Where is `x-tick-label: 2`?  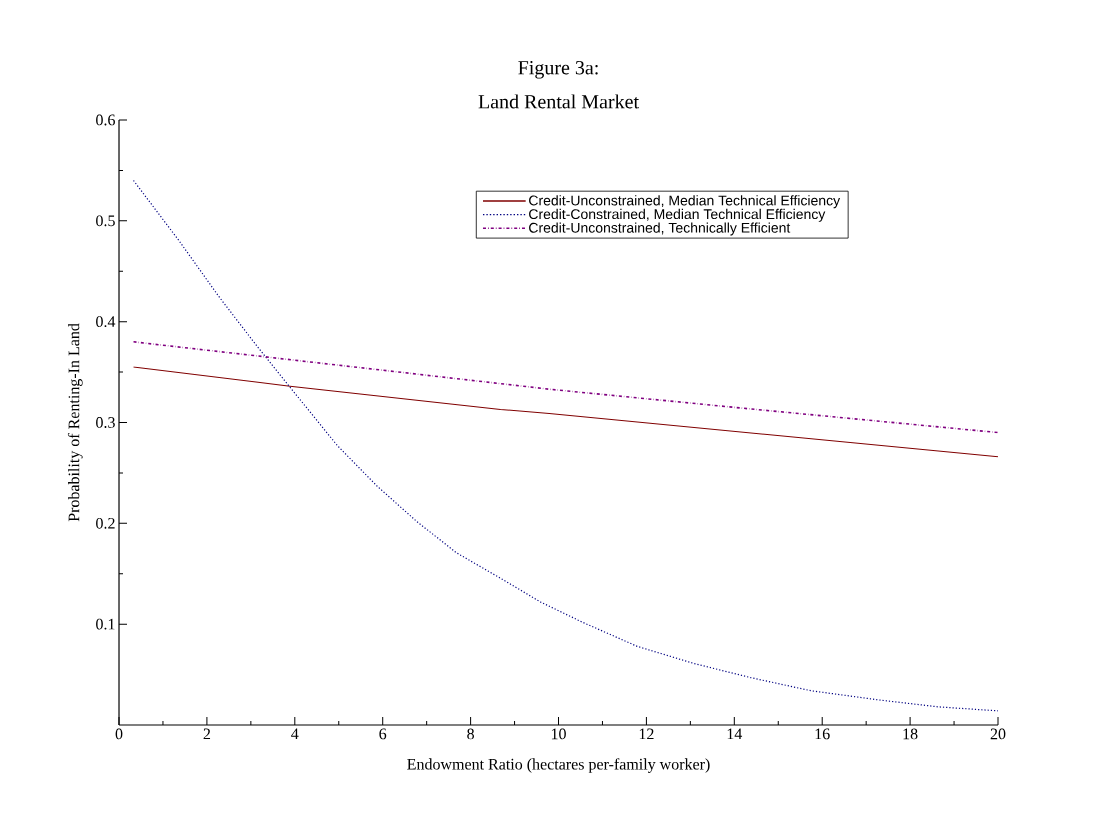
x-tick-label: 2 is located at coordinates (207, 734).